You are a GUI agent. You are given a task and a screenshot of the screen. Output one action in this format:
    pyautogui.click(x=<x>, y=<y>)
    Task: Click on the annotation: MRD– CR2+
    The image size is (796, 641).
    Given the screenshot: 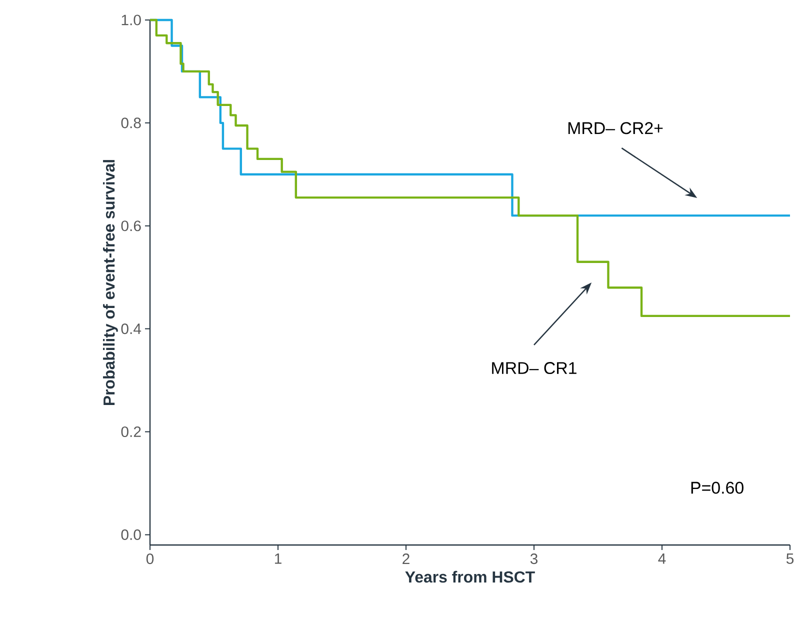 What is the action you would take?
    pyautogui.click(x=615, y=128)
    